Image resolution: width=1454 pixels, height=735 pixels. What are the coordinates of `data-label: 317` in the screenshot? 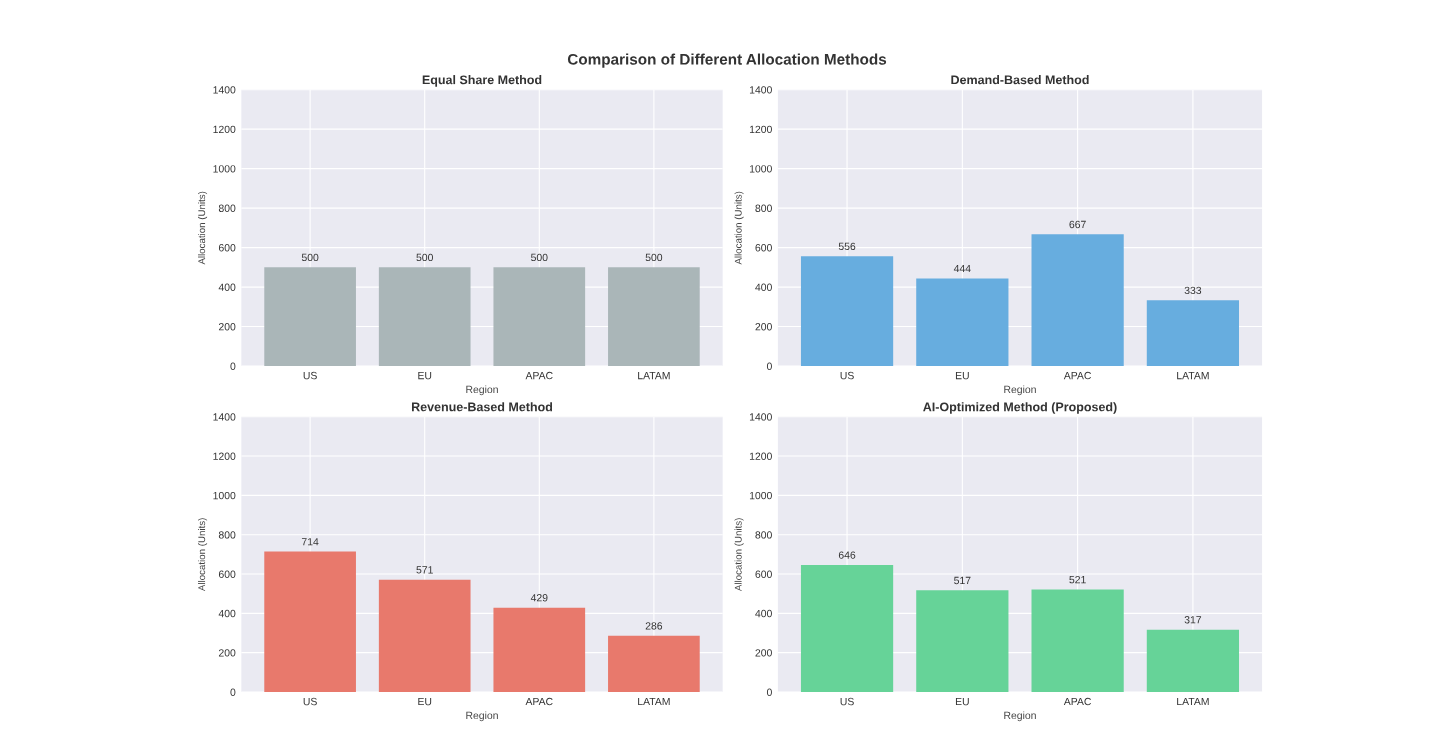 It's located at (1193, 620).